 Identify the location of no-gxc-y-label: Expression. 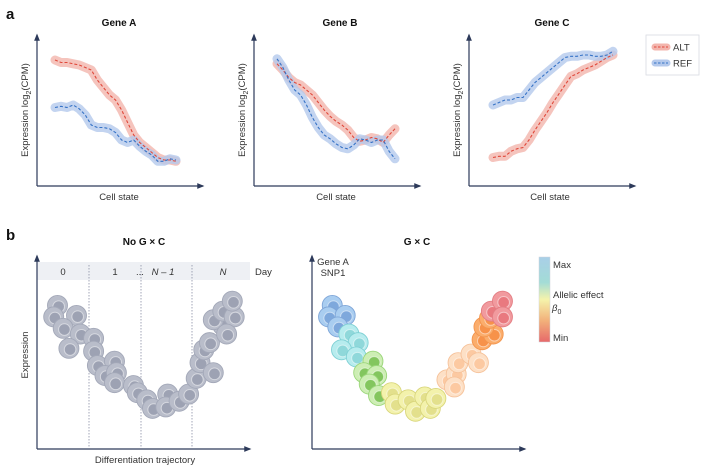
(25, 355).